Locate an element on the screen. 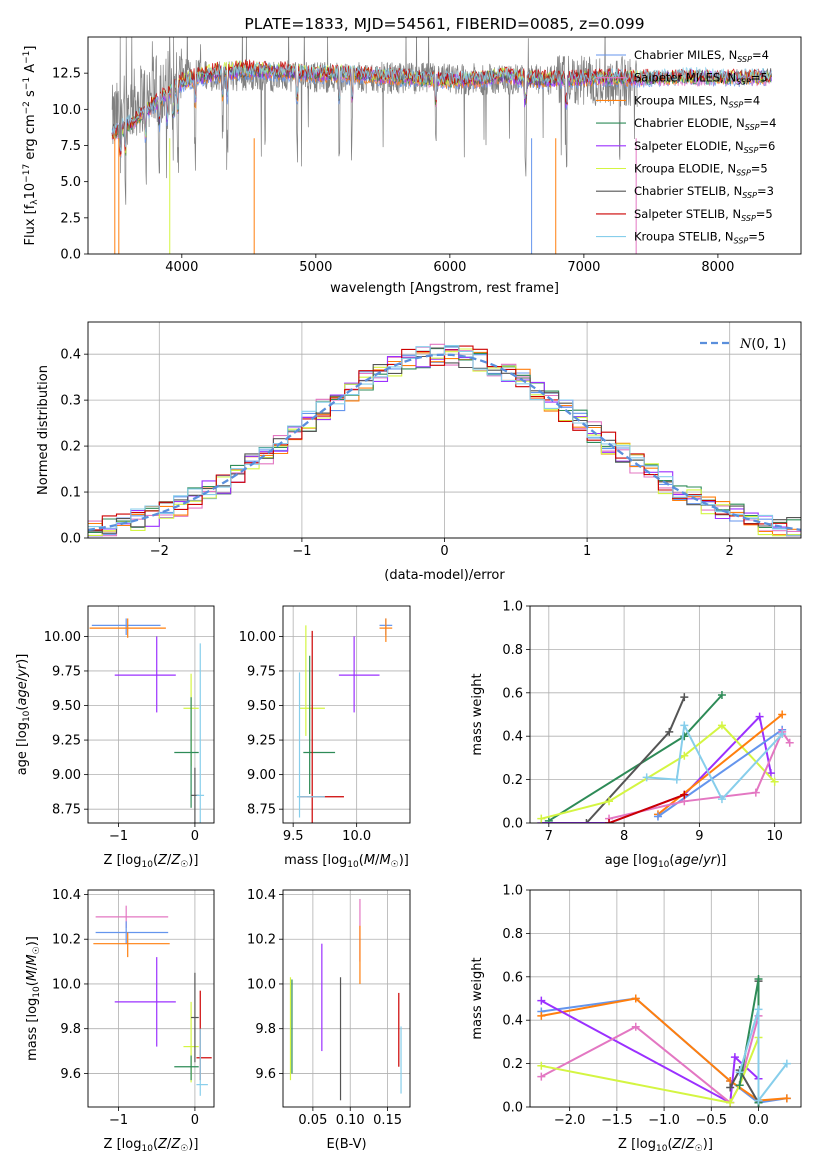 Image resolution: width=819 pixels, height=1170 pixels. y-tick-label: 0.2 is located at coordinates (512, 780).